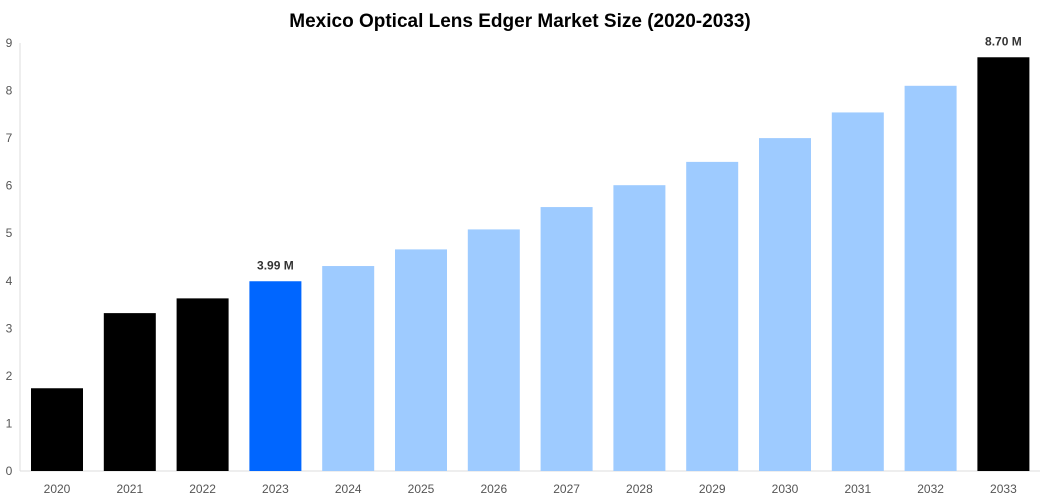 The height and width of the screenshot is (500, 1040). What do you see at coordinates (275, 376) in the screenshot?
I see `bar-2023` at bounding box center [275, 376].